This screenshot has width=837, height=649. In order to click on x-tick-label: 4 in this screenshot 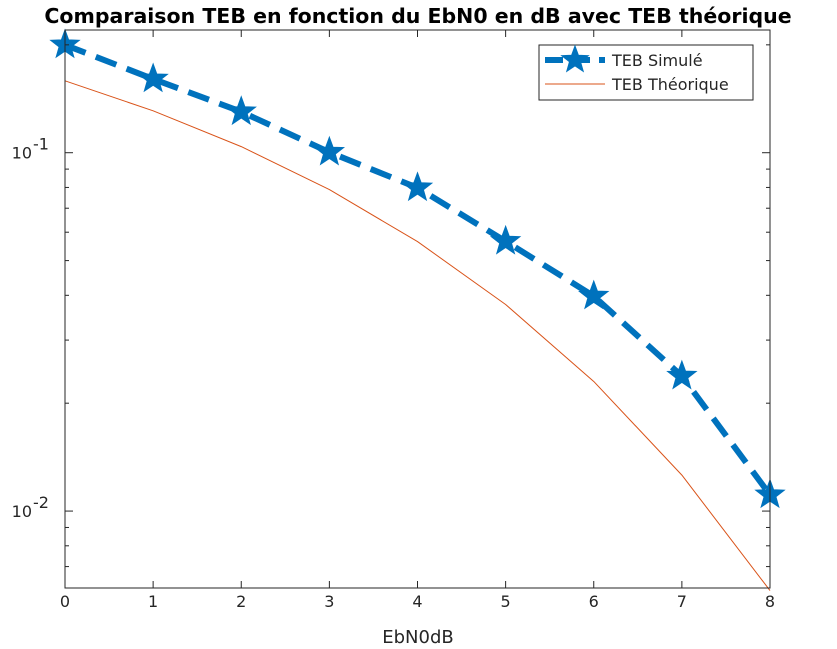, I will do `click(417, 601)`.